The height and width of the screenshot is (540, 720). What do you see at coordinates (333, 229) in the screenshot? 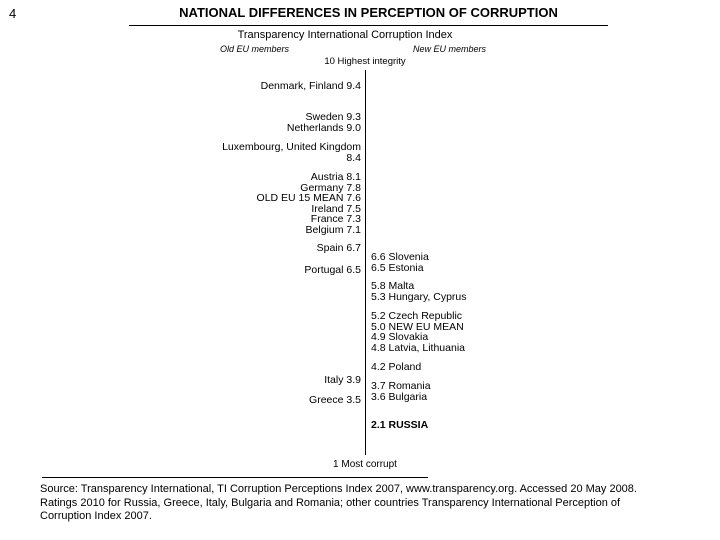
I see `chart-entry: Belgium 7.1` at bounding box center [333, 229].